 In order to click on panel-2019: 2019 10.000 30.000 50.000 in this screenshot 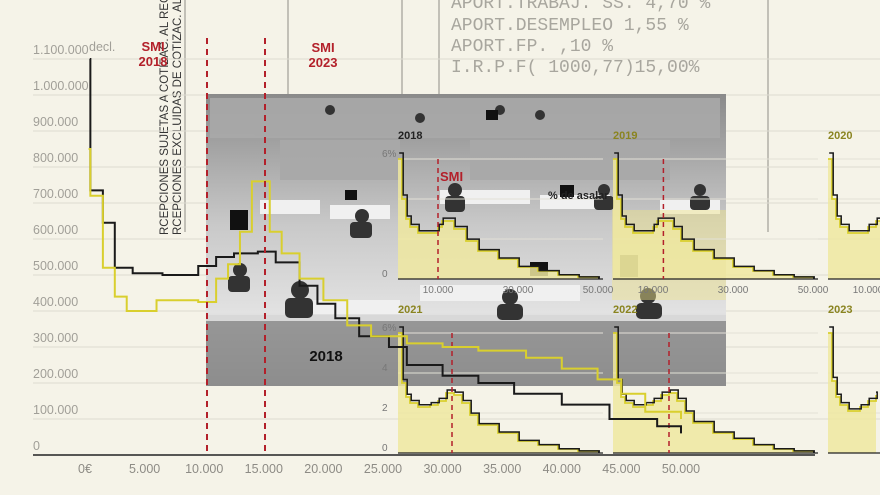, I will do `click(721, 213)`.